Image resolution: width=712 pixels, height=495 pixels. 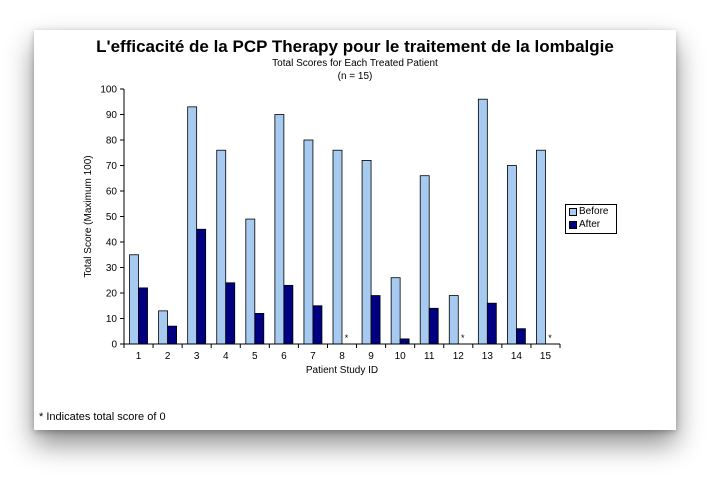 What do you see at coordinates (401, 356) in the screenshot?
I see `x-tick-label-10: 10` at bounding box center [401, 356].